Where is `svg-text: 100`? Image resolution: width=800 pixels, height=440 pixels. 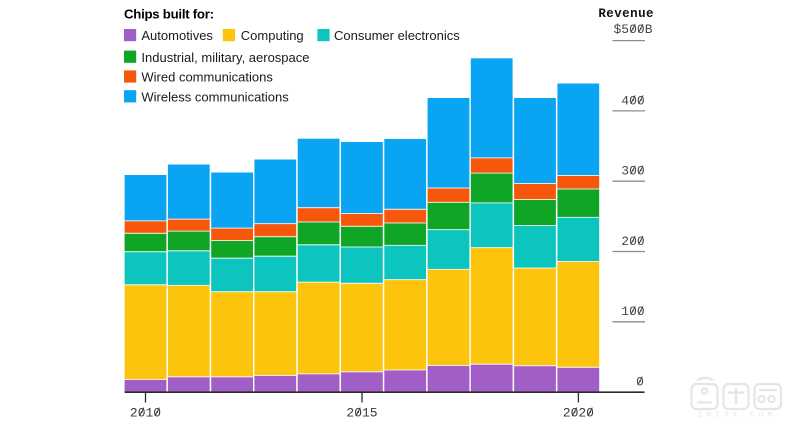
svg-text: 100 is located at coordinates (632, 311).